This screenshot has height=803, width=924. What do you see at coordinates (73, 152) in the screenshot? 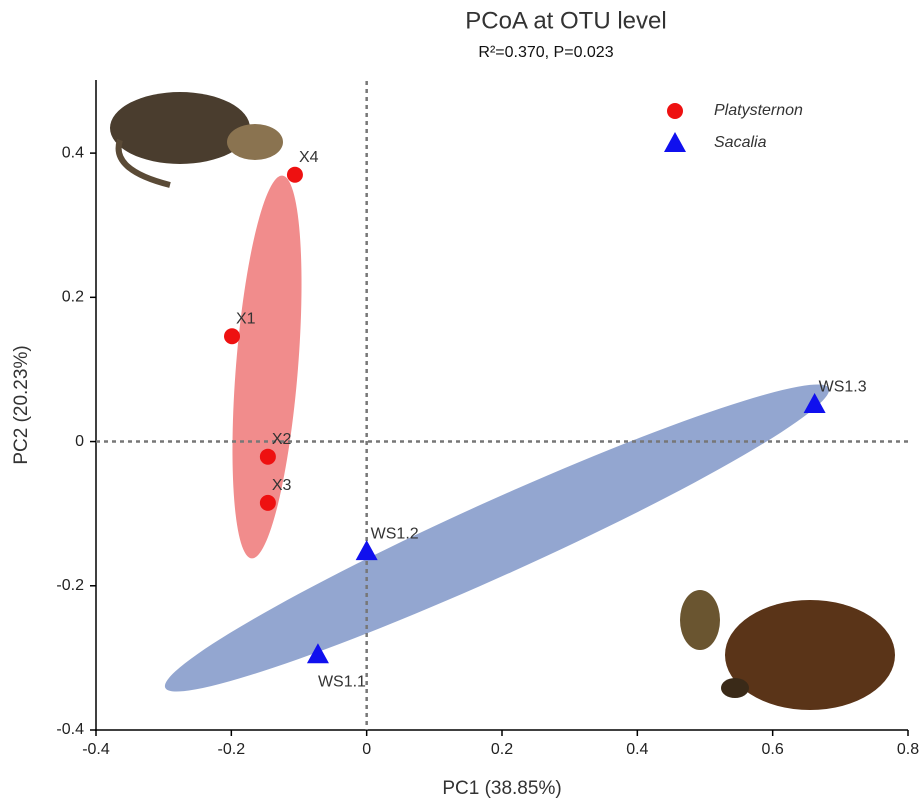
I see `y-tick-label: 0.4` at bounding box center [73, 152].